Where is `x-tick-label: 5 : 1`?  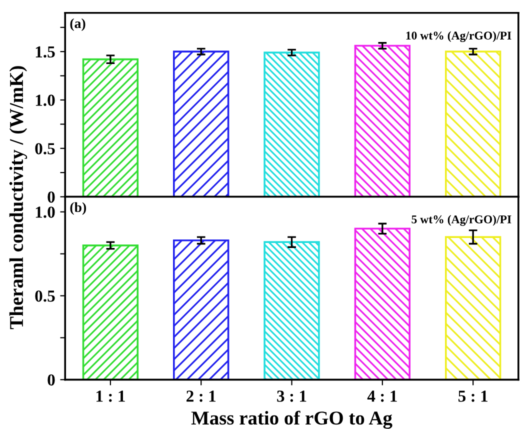 x-tick-label: 5 : 1 is located at coordinates (473, 396).